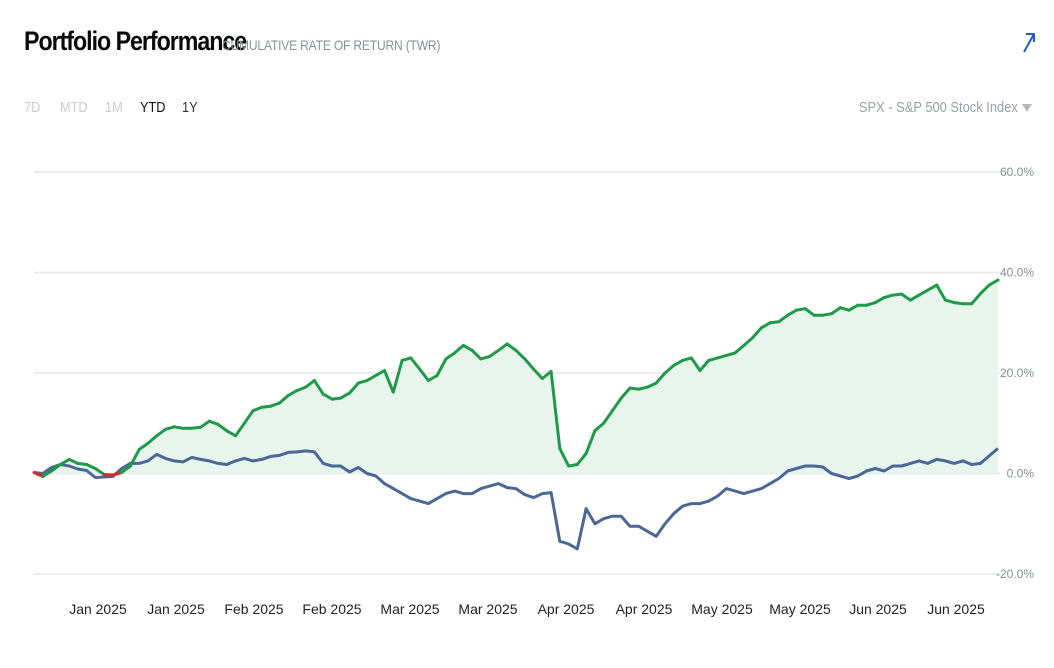 The width and height of the screenshot is (1054, 668). What do you see at coordinates (153, 107) in the screenshot?
I see `period-ytd: YTD` at bounding box center [153, 107].